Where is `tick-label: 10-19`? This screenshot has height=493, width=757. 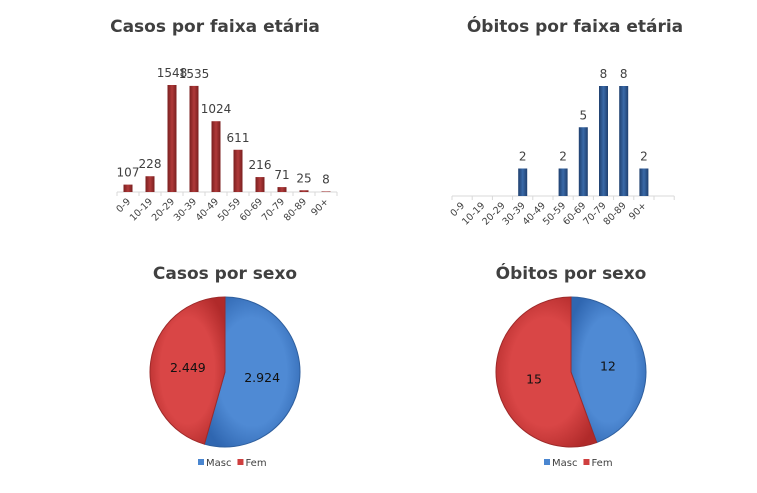
tick-label: 10-19 is located at coordinates (141, 209).